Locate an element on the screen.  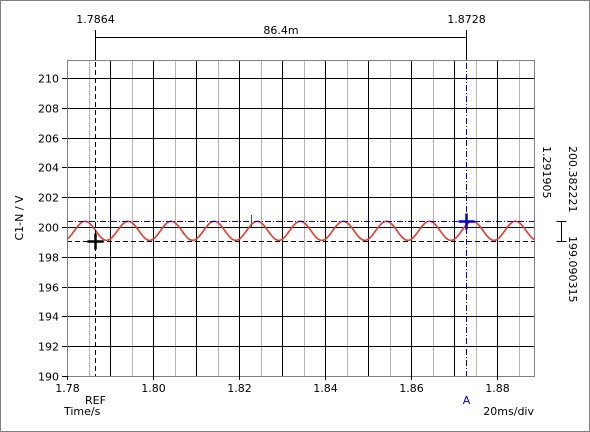
y-tick-label: 206 is located at coordinates (48, 139).